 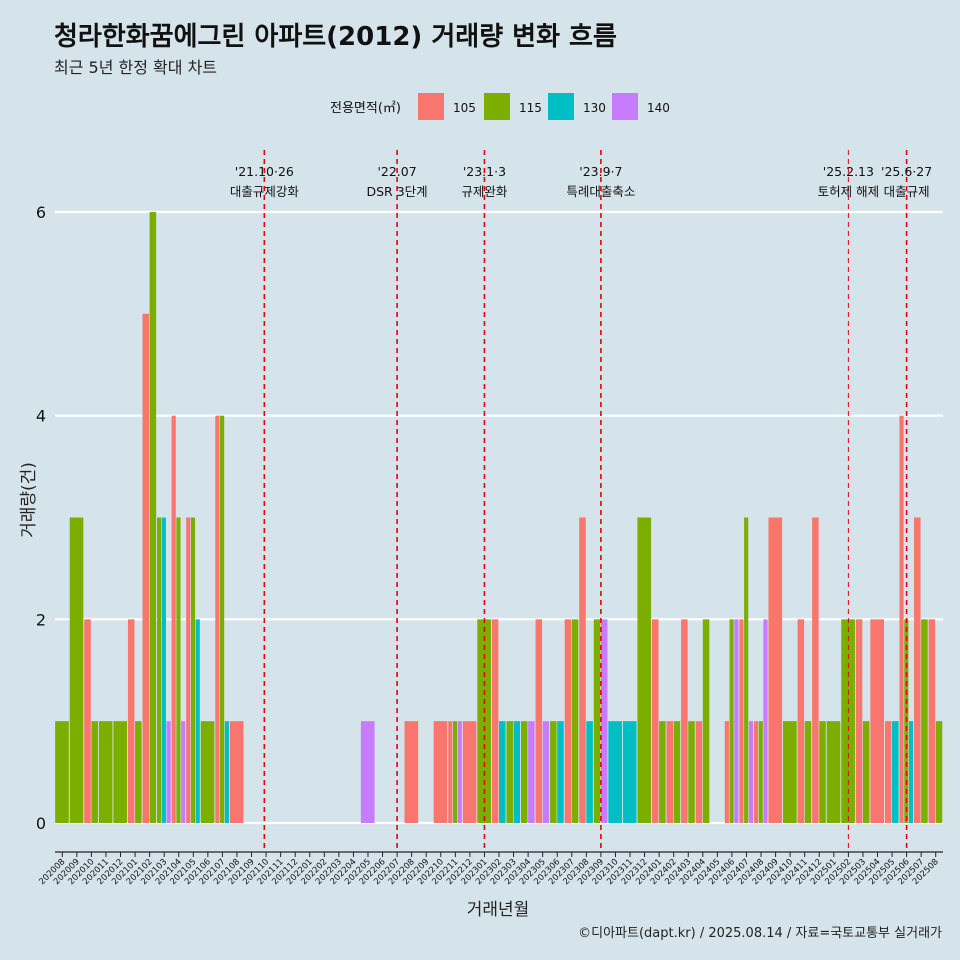 I want to click on y-tick-label: 2, so click(x=41, y=619).